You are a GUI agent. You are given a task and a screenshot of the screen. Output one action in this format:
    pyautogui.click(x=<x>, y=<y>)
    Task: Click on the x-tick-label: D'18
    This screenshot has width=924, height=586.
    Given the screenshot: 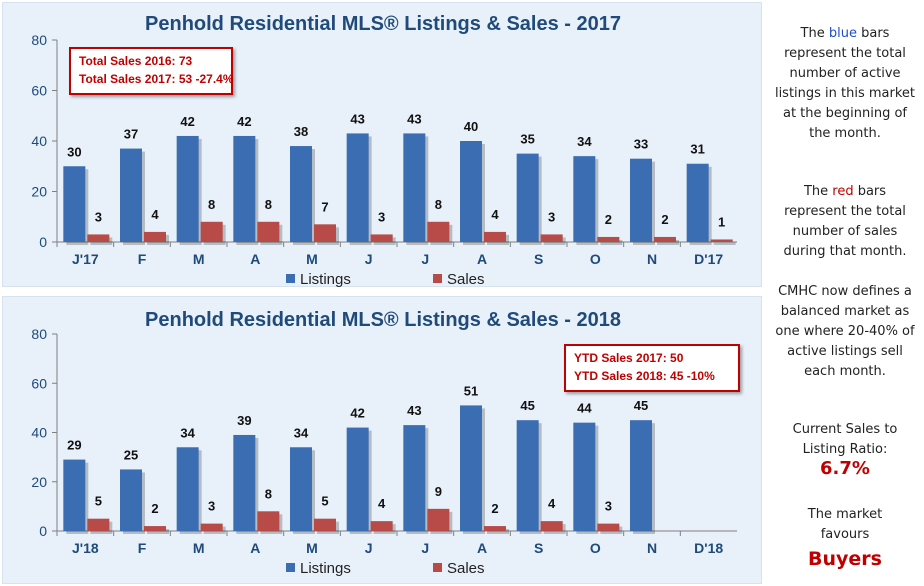 What is the action you would take?
    pyautogui.click(x=708, y=548)
    